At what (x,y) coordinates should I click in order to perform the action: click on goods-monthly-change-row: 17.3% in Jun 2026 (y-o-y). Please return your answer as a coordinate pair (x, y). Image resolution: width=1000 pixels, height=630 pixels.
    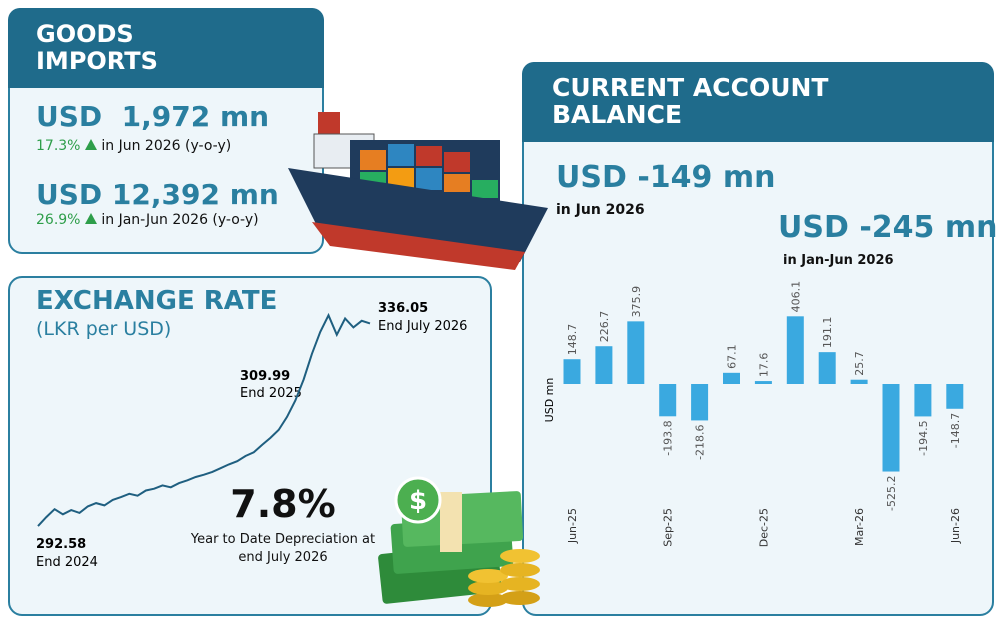
    Looking at the image, I should click on (133, 146).